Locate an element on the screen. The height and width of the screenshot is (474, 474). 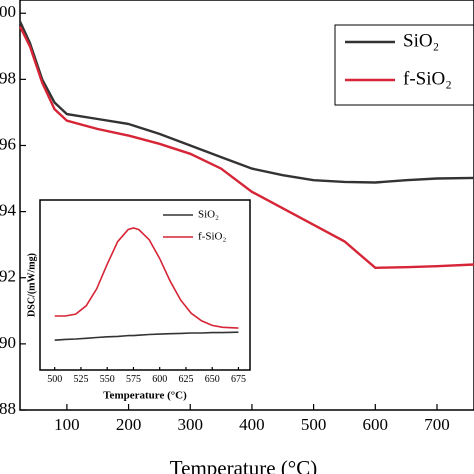
x-tick-label: 650 is located at coordinates (212, 379).